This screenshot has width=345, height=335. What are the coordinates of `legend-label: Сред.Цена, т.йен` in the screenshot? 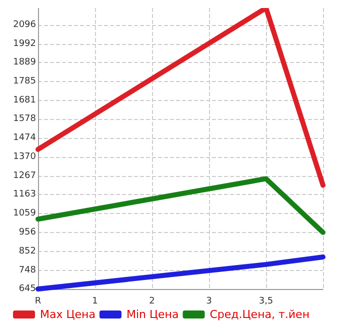 It's located at (260, 314).